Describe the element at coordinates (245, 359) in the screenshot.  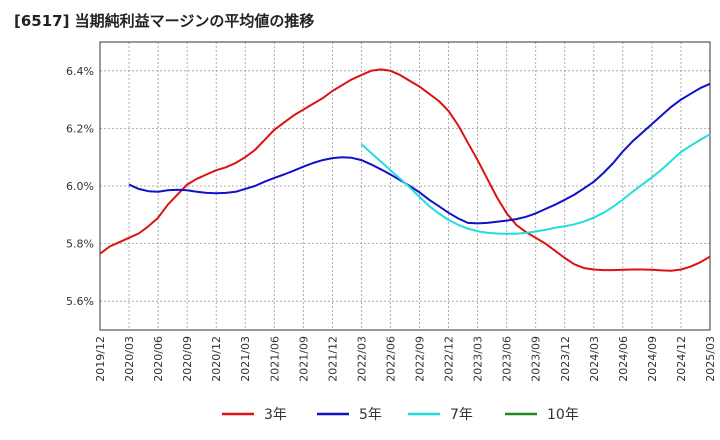
I see `x-tick-label: 2021/03` at that location.